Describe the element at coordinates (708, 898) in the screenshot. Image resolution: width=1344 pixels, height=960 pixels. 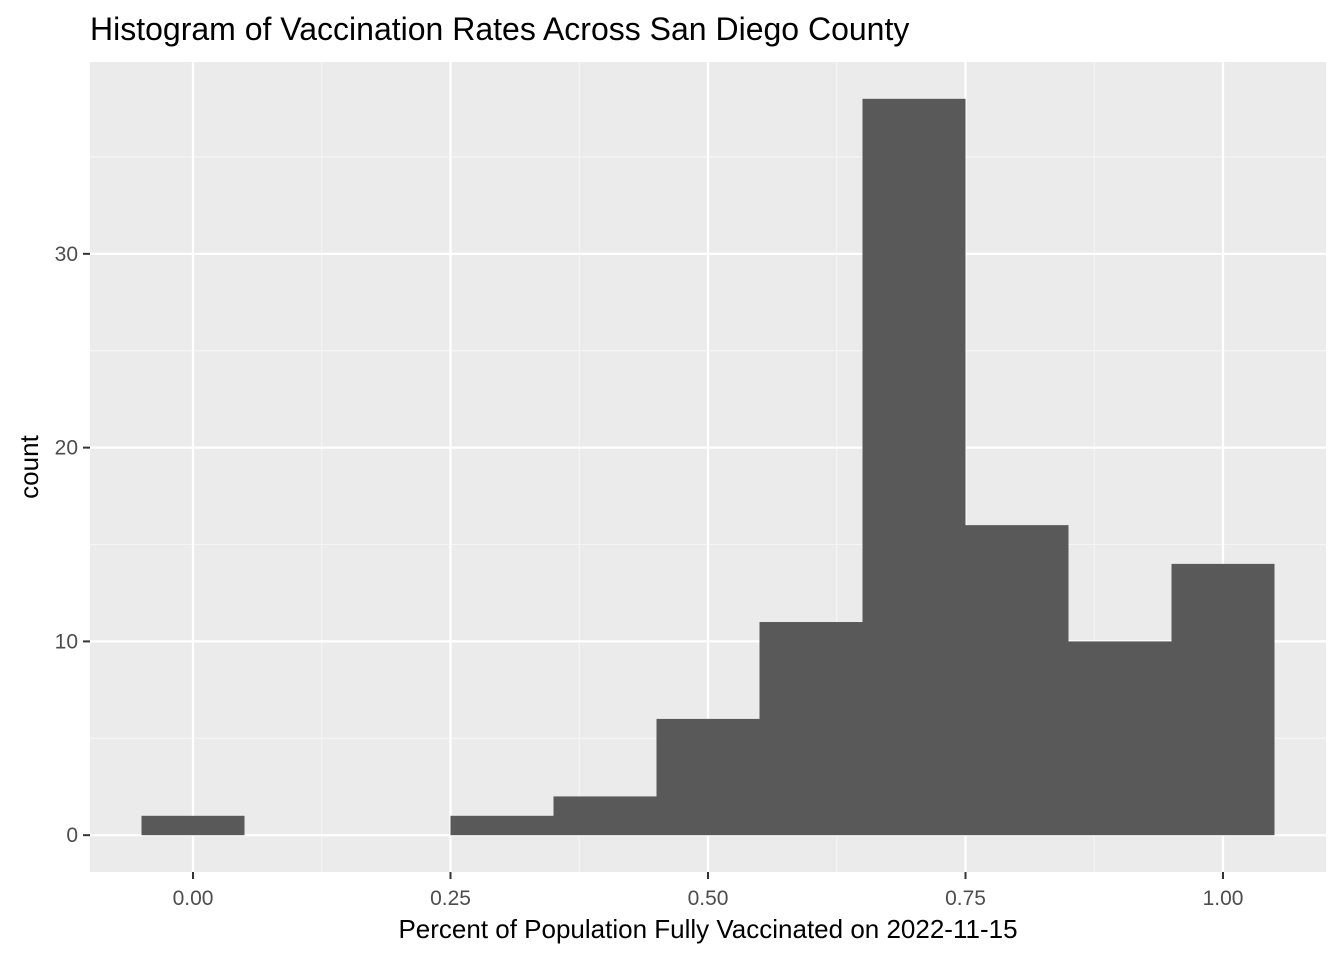
I see `x-tick-label: 0.50` at that location.